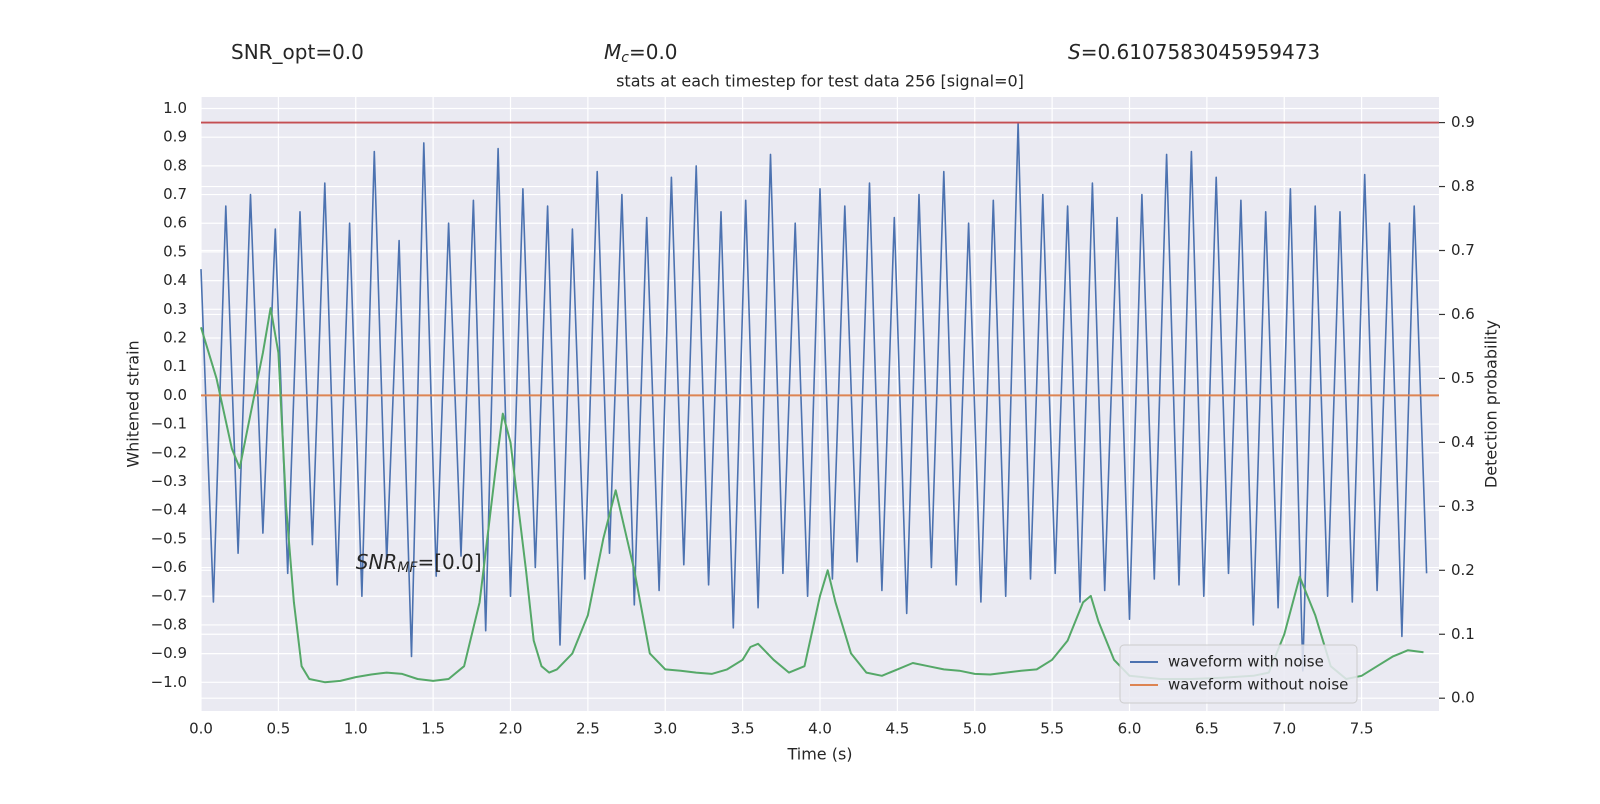 The image size is (1600, 804). I want to click on y2-tick-label: 0.8, so click(1463, 186).